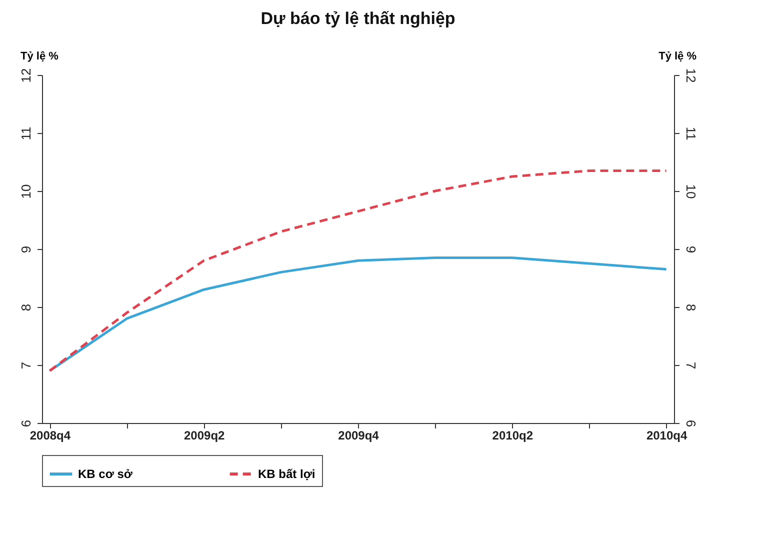 This screenshot has width=757, height=560. What do you see at coordinates (50, 435) in the screenshot?
I see `x-tick-label: 2008q4` at bounding box center [50, 435].